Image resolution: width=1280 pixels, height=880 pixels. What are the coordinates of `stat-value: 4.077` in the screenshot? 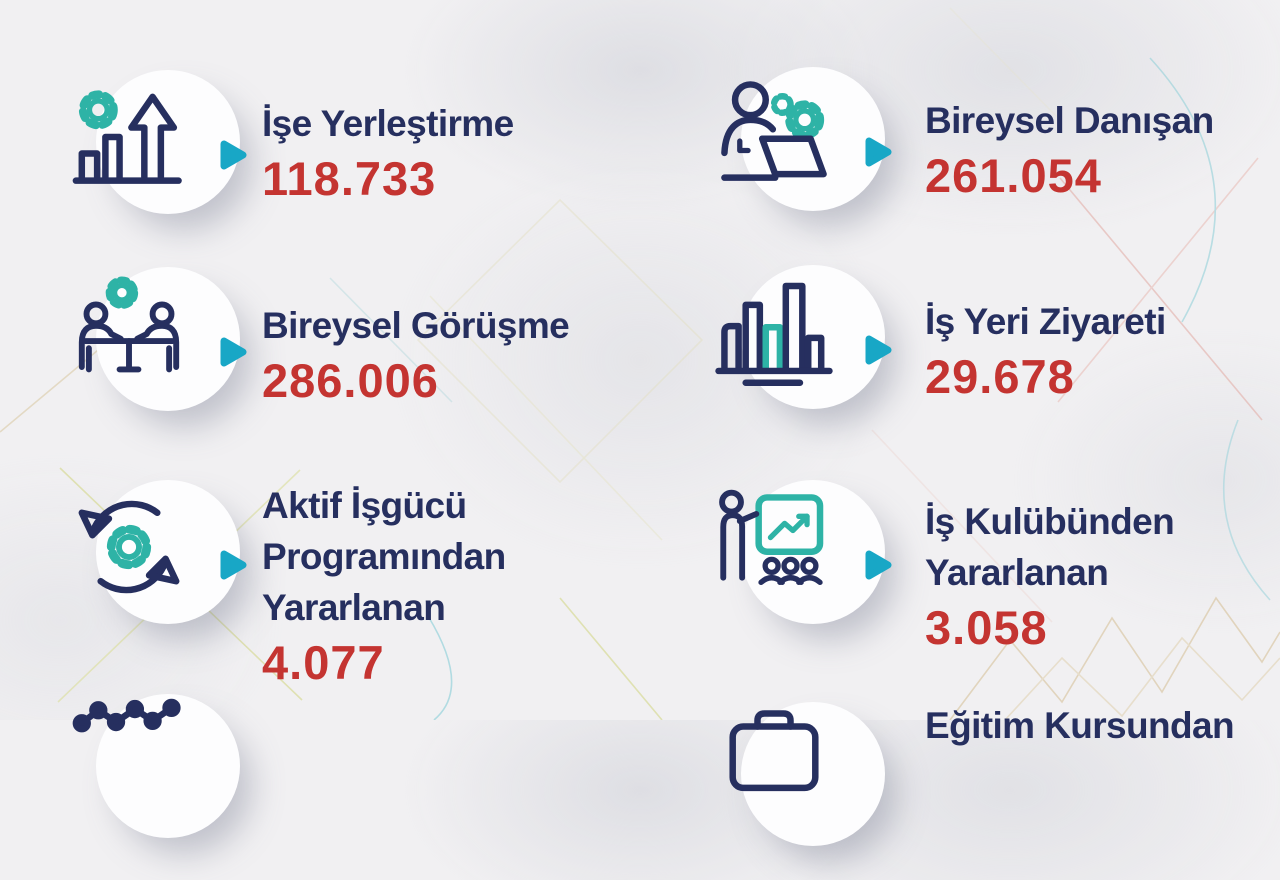 It's located at (323, 662).